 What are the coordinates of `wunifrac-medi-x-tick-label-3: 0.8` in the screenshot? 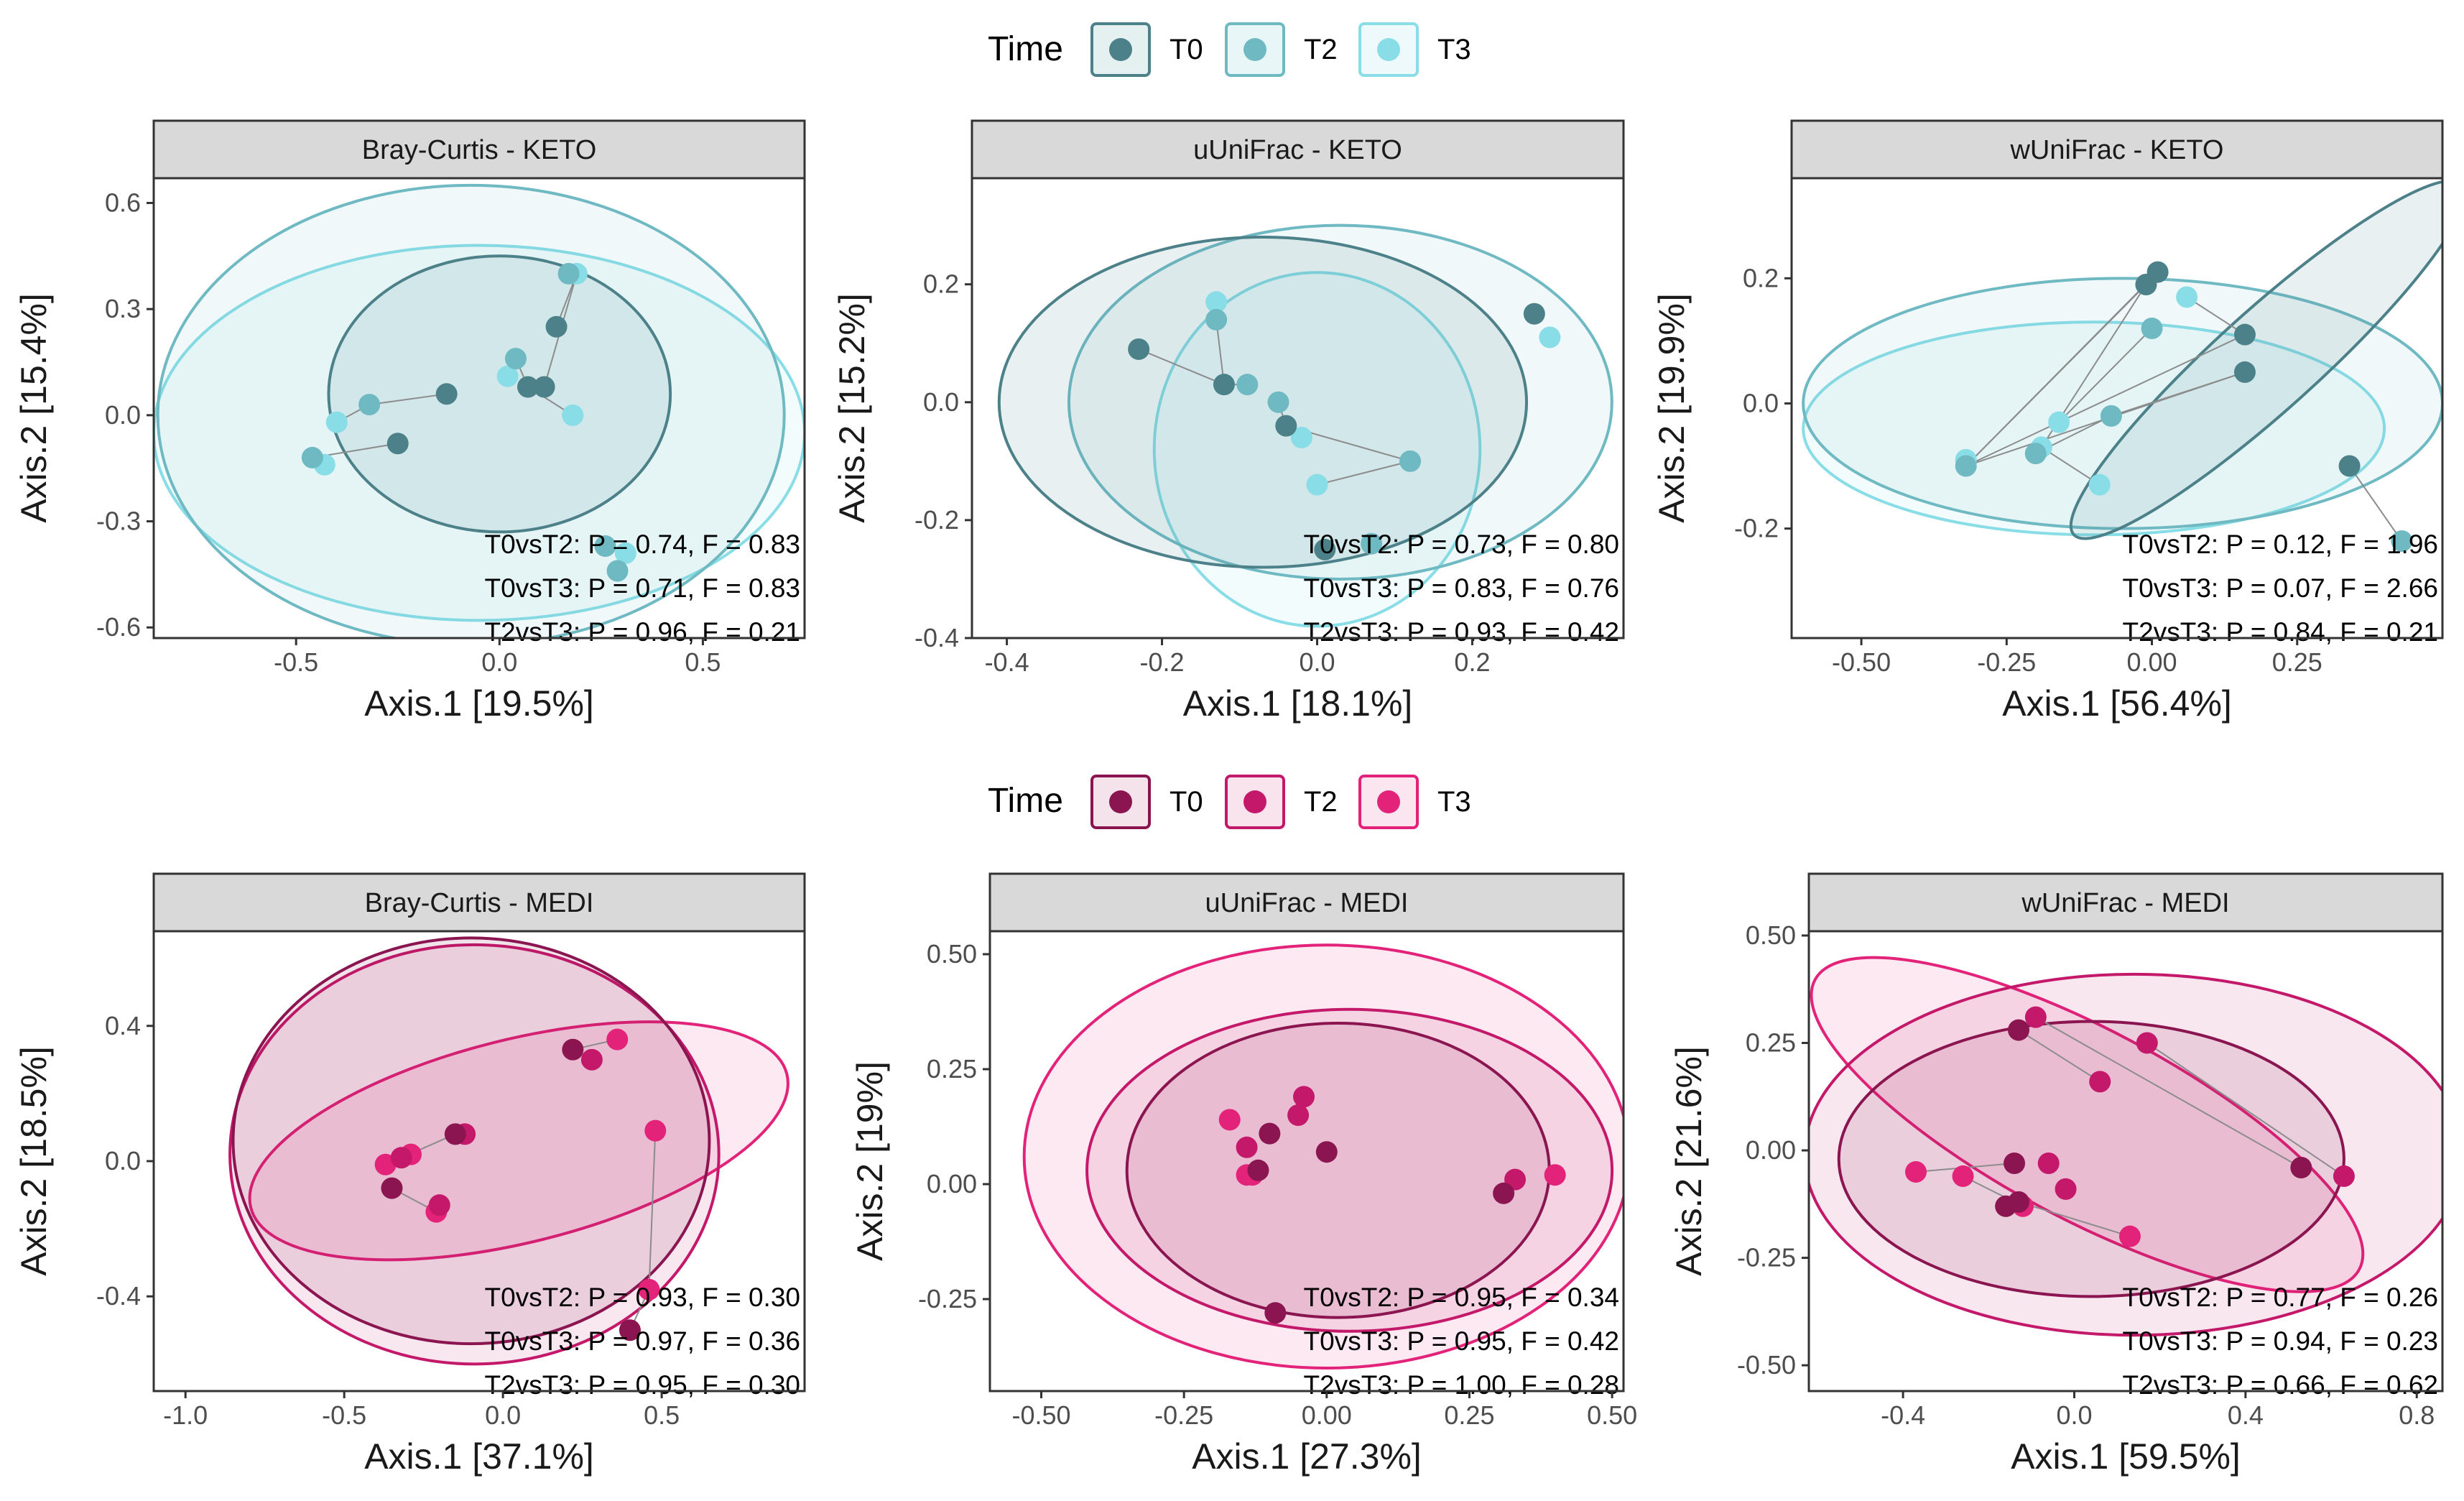 It's located at (2417, 1415).